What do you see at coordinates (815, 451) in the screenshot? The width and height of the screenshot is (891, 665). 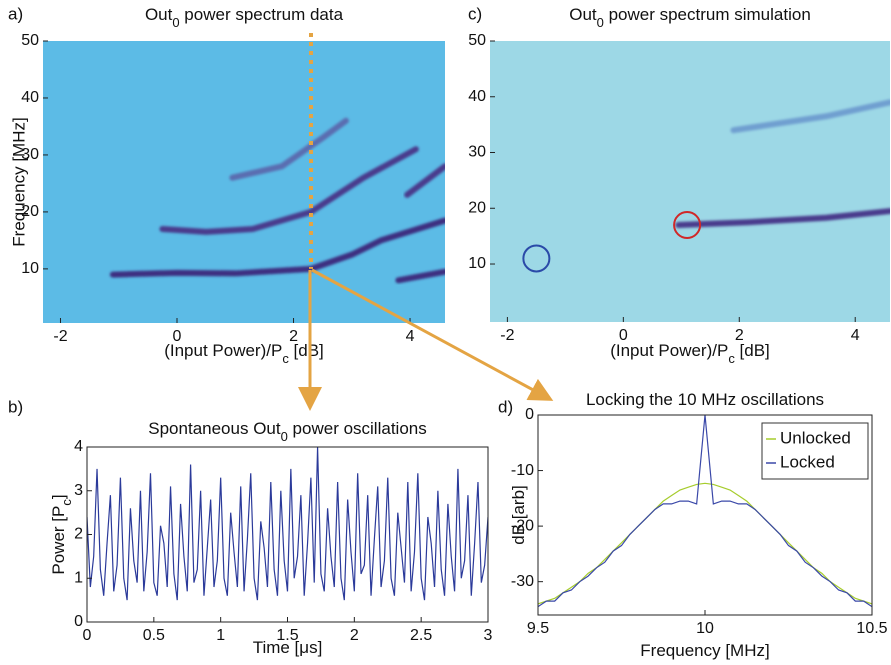 I see `legend-box` at bounding box center [815, 451].